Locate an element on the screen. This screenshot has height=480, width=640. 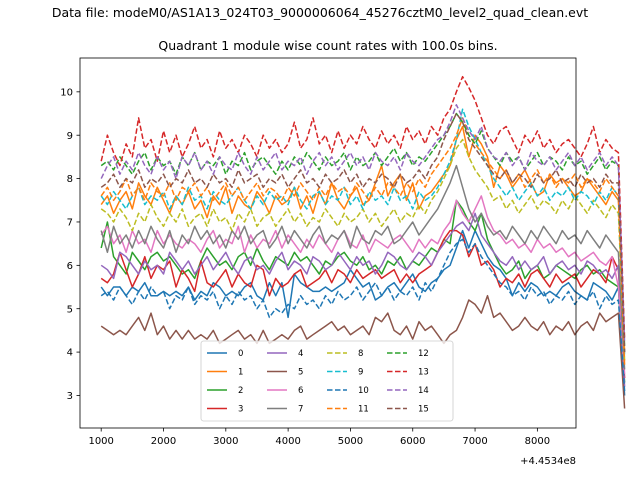
x-tick-label: 5000 is located at coordinates (350, 441).